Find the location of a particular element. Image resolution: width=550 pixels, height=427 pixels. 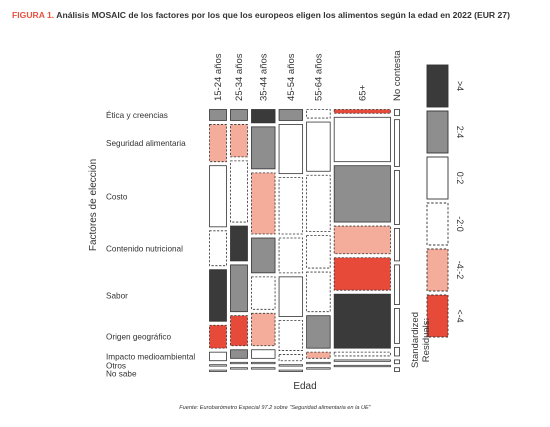

mosaic-cell-55-64-anos-costo is located at coordinates (318, 203).